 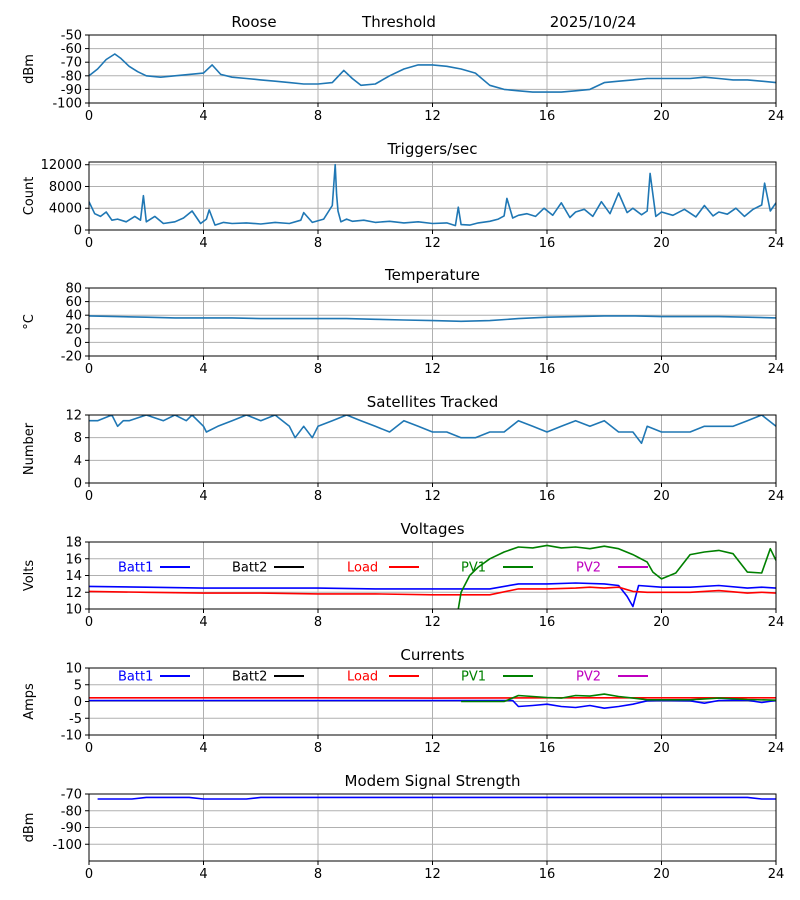 What do you see at coordinates (71, 795) in the screenshot?
I see `y-tick-label: -70` at bounding box center [71, 795].